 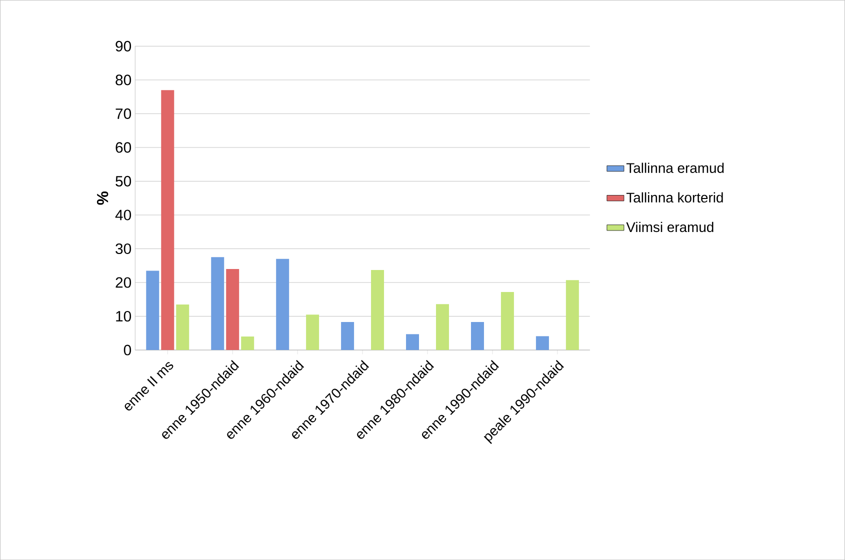 I want to click on y-tick-label: 90, so click(x=124, y=46).